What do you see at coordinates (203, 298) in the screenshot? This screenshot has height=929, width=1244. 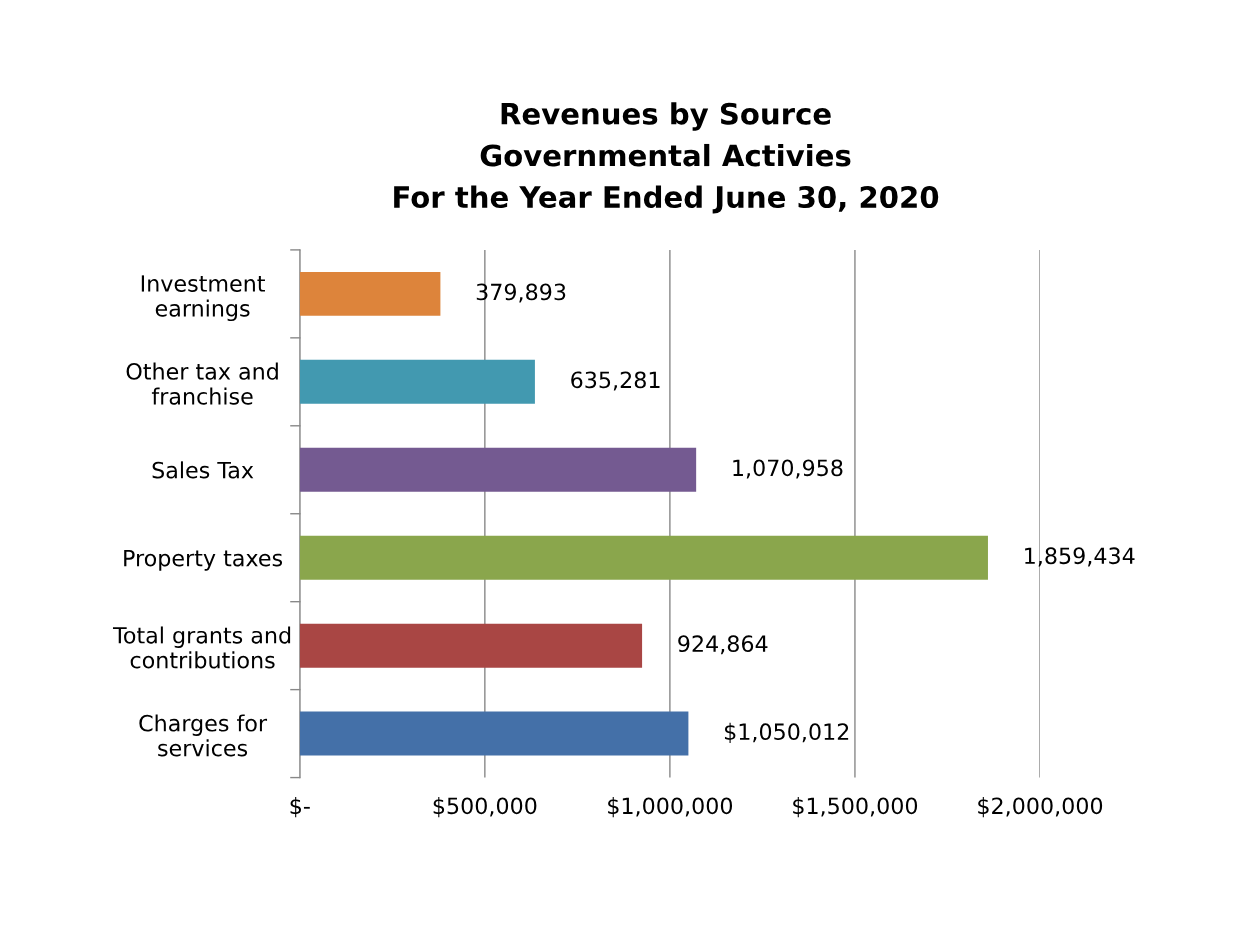 I see `y-tick-label: Investment earnings` at bounding box center [203, 298].